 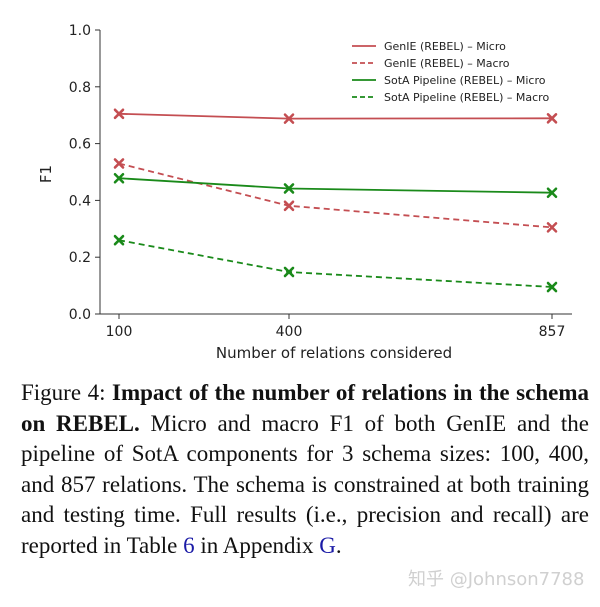 I want to click on legend-label: SotA Pipeline (REBEL) – Macro, so click(x=466, y=97).